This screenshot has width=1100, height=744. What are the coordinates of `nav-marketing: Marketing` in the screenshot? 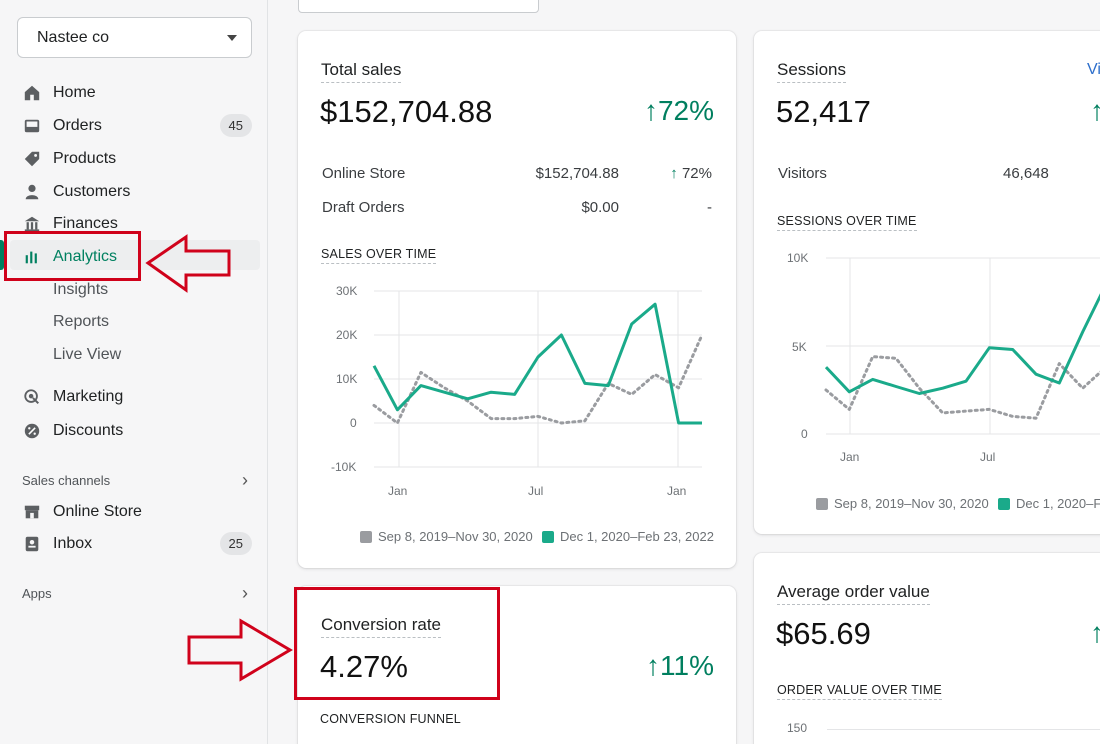 It's located at (137, 397).